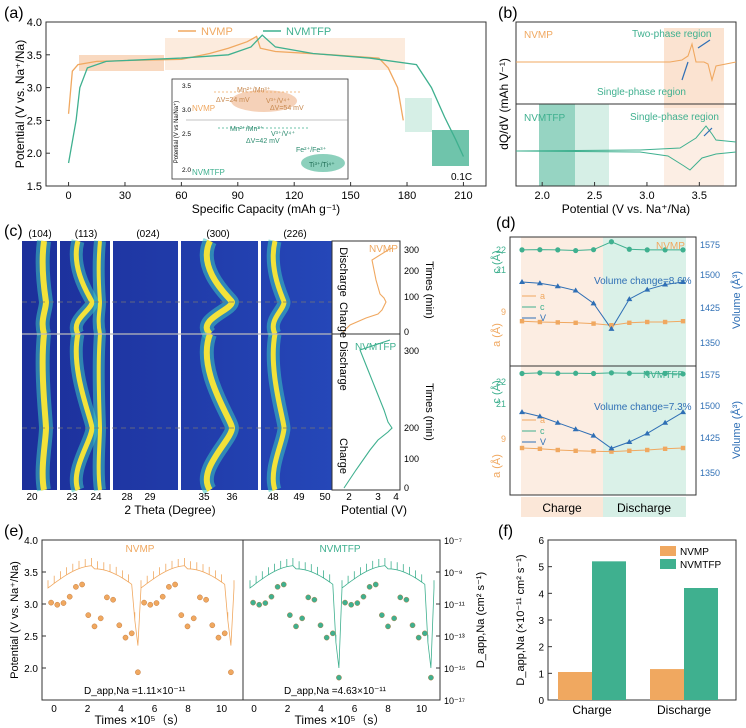  Describe the element at coordinates (203, 108) in the screenshot. I see `inset-nvmp-label: NVMP` at that location.